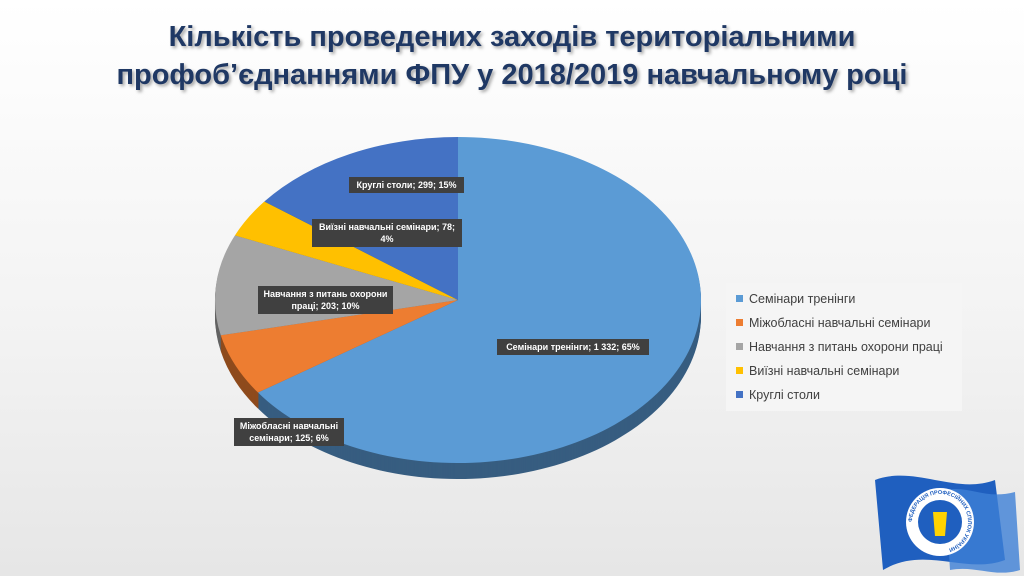  What do you see at coordinates (947, 524) in the screenshot?
I see `logo: ФЕДЕРАЦІЯ ПРОФЕСІЙНИХ СПІЛОК УКРАЇНИ` at bounding box center [947, 524].